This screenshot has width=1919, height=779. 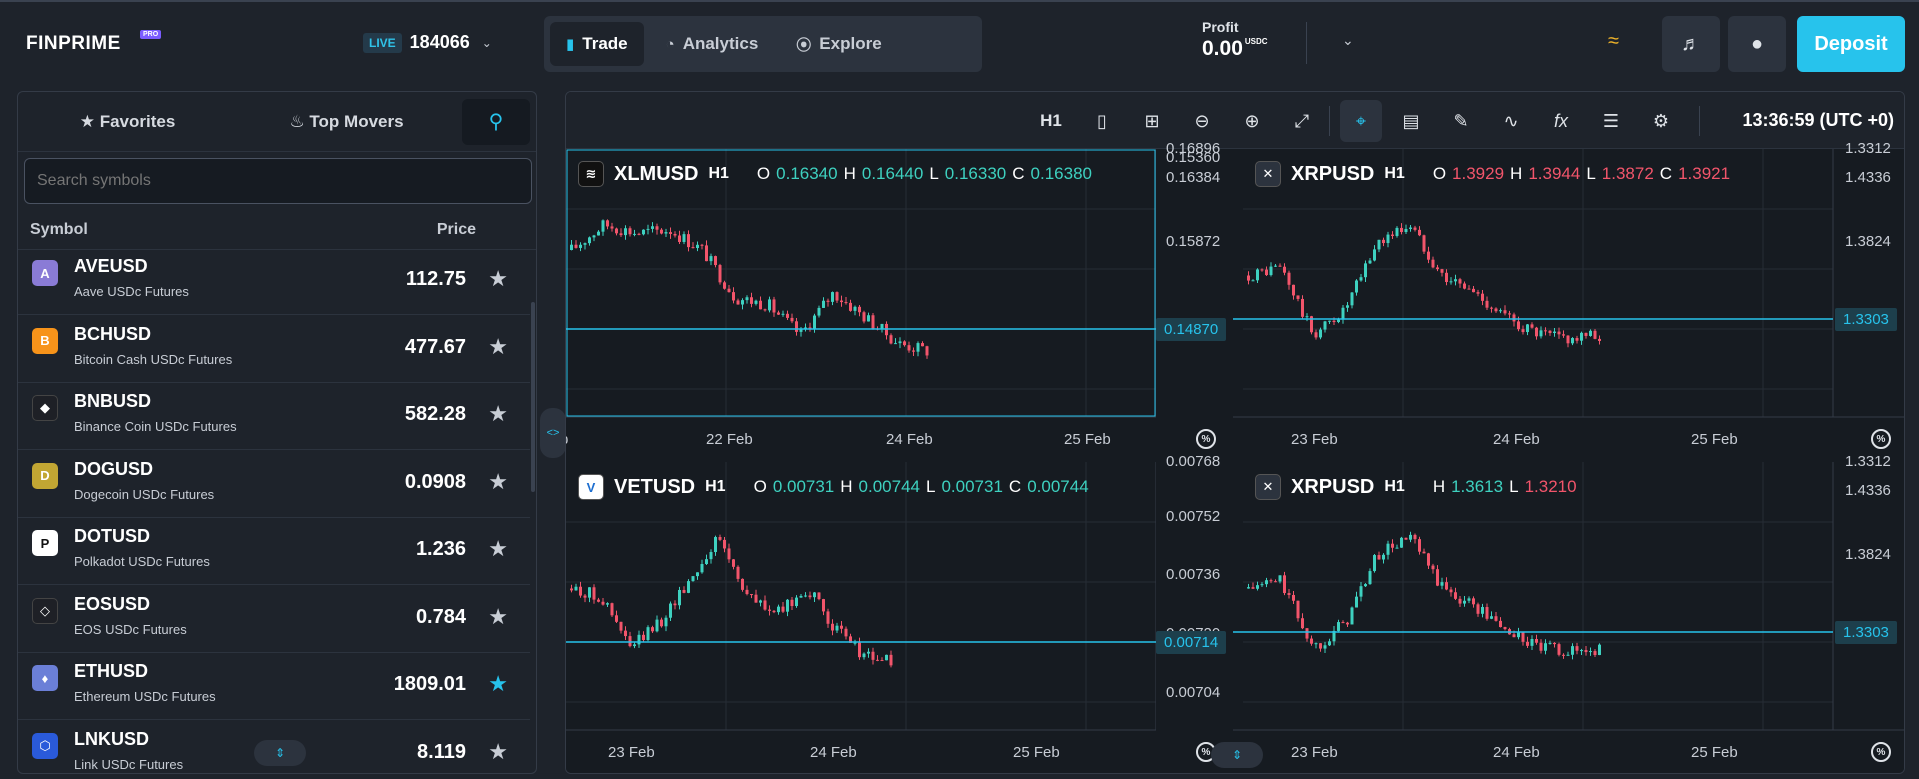 What do you see at coordinates (1252, 121) in the screenshot?
I see `zoom-in-button: ⊕` at bounding box center [1252, 121].